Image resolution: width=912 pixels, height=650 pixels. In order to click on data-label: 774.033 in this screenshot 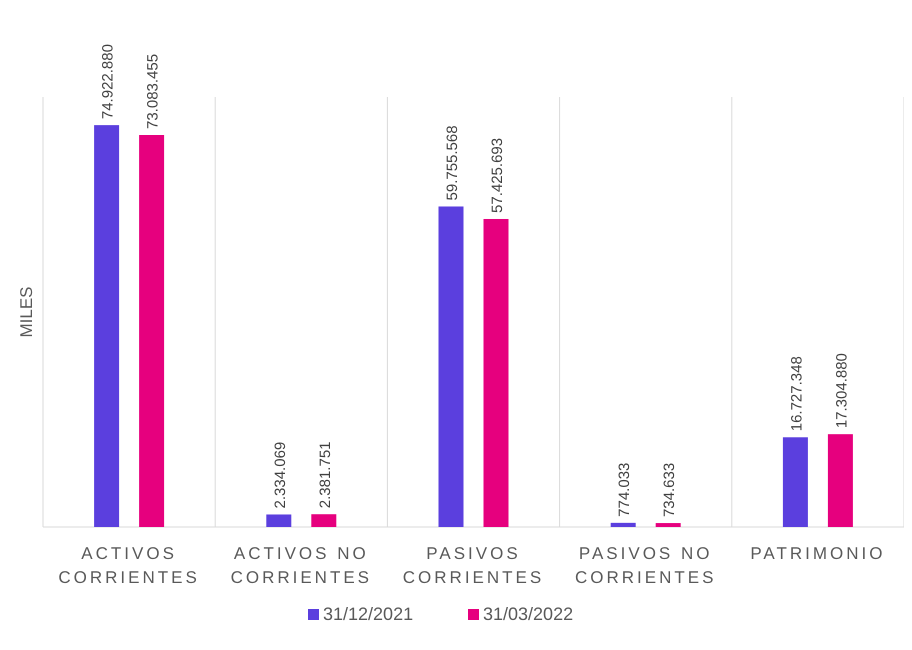, I will do `click(625, 489)`.